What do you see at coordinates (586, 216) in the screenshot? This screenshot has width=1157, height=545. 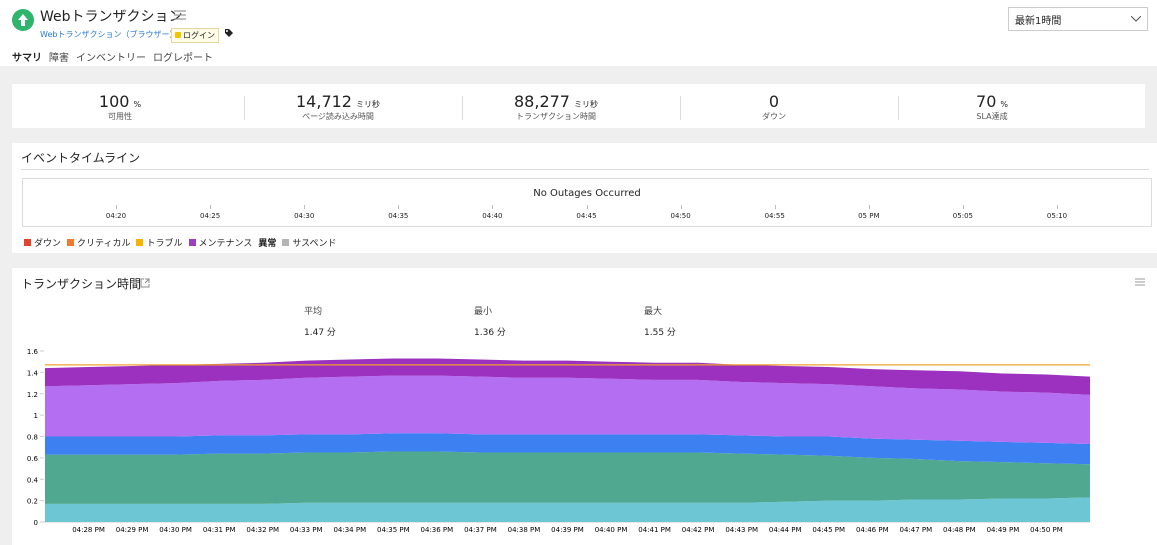 I see `timeline-tick-label: 04:45` at bounding box center [586, 216].